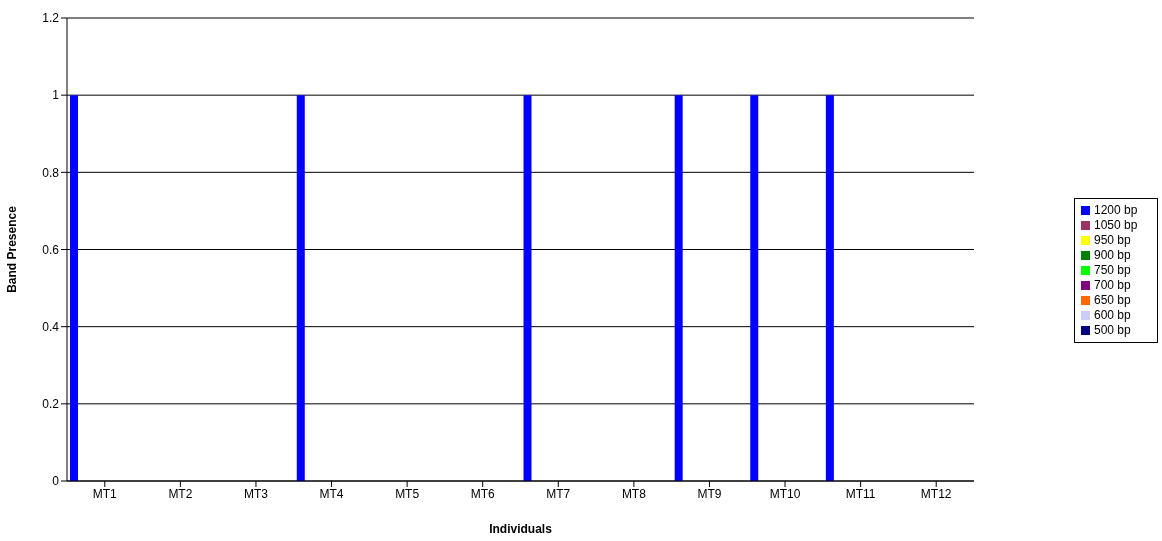  Describe the element at coordinates (558, 493) in the screenshot. I see `x-tick-label: MT7` at that location.